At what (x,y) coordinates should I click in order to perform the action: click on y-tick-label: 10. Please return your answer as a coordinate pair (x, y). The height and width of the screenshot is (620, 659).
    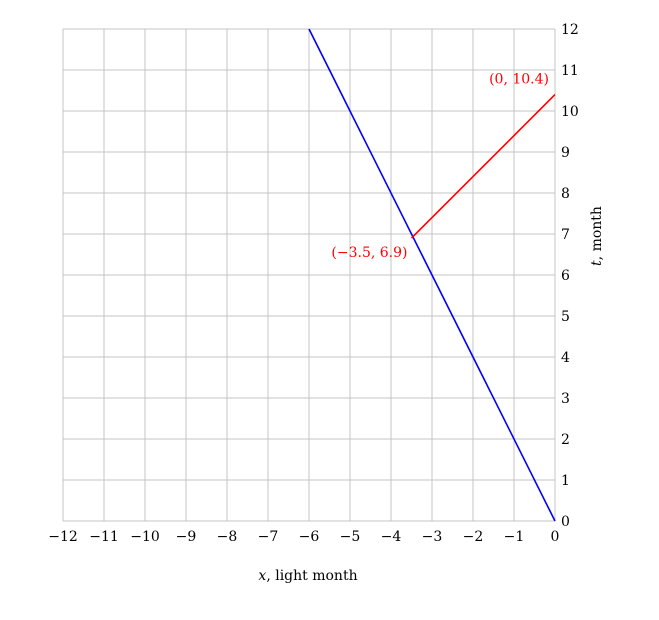
    Looking at the image, I should click on (570, 112).